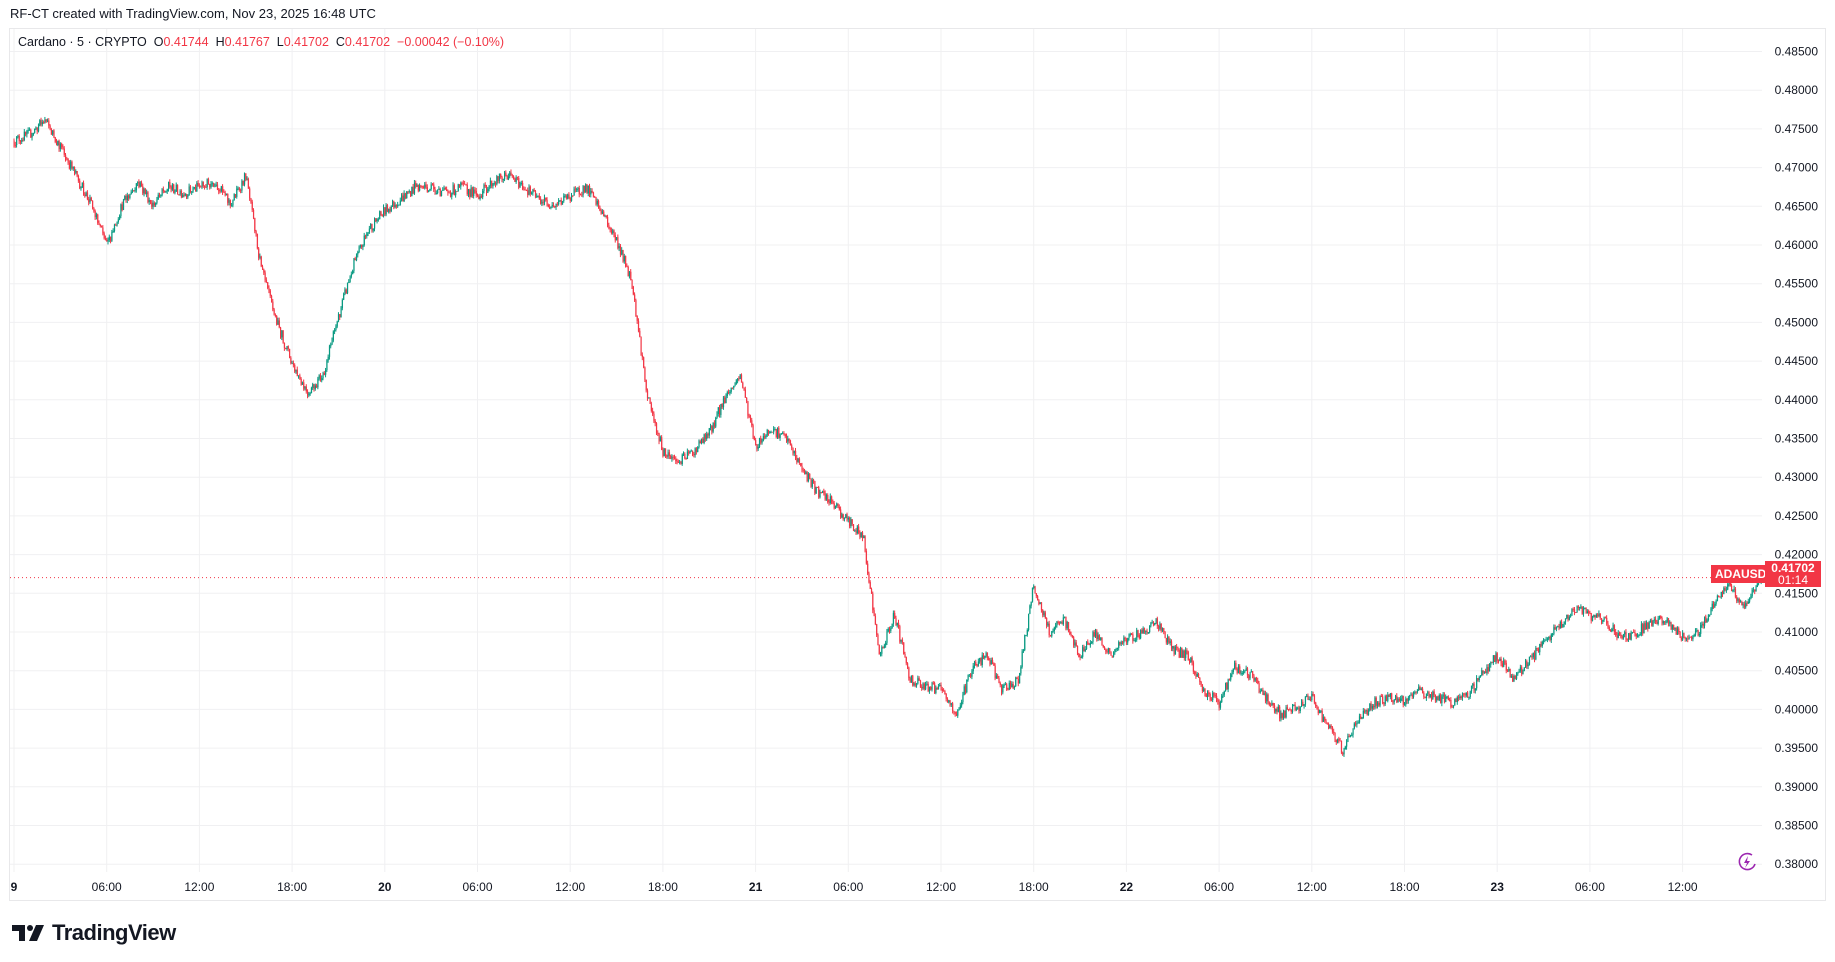  I want to click on lightning-bolt-icon, so click(1747, 862).